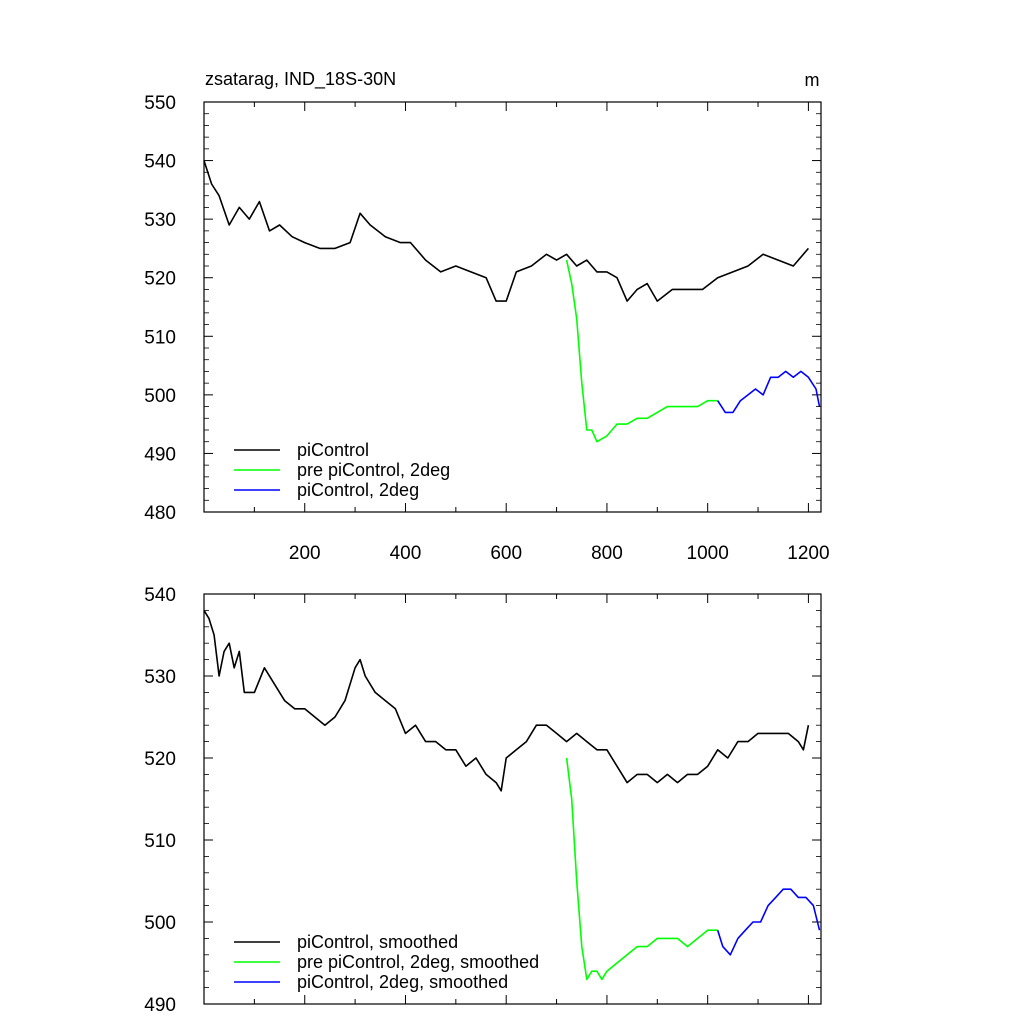 This screenshot has height=1024, width=1024. I want to click on y-tick-label: 550, so click(160, 103).